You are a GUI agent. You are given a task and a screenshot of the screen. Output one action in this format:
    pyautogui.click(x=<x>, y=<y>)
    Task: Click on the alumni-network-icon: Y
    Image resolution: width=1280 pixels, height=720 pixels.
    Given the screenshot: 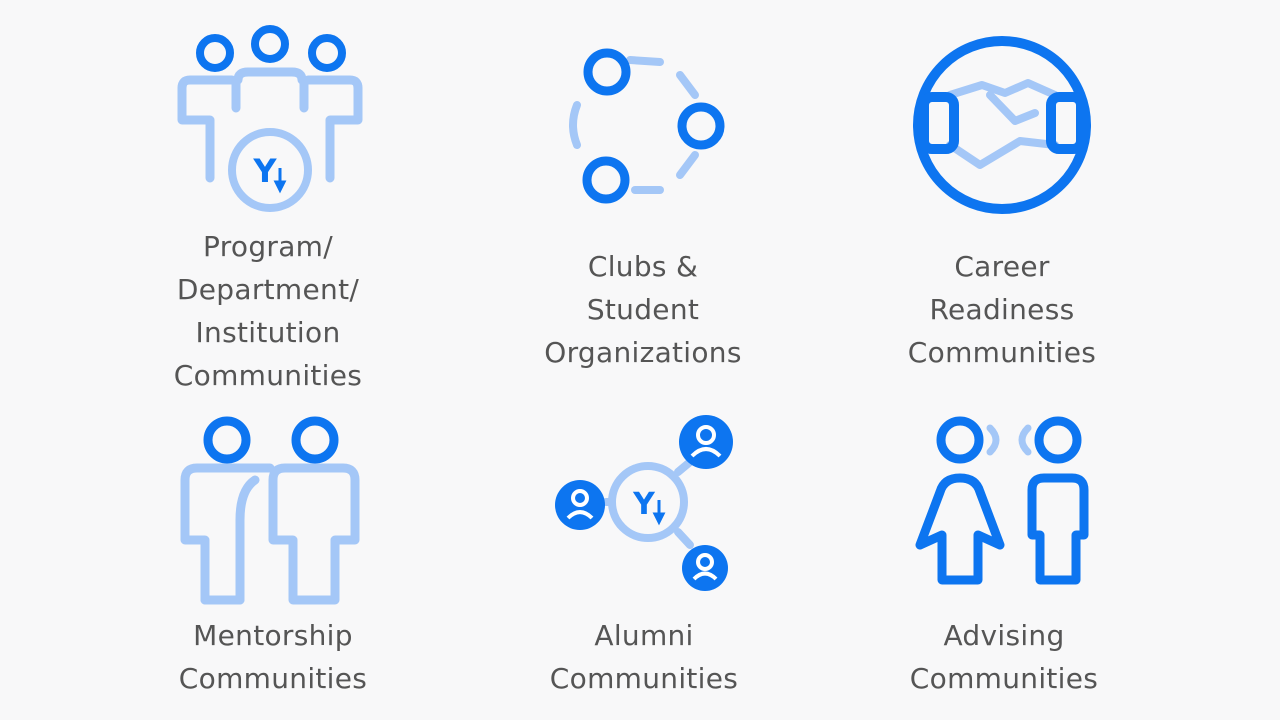 What is the action you would take?
    pyautogui.click(x=644, y=503)
    